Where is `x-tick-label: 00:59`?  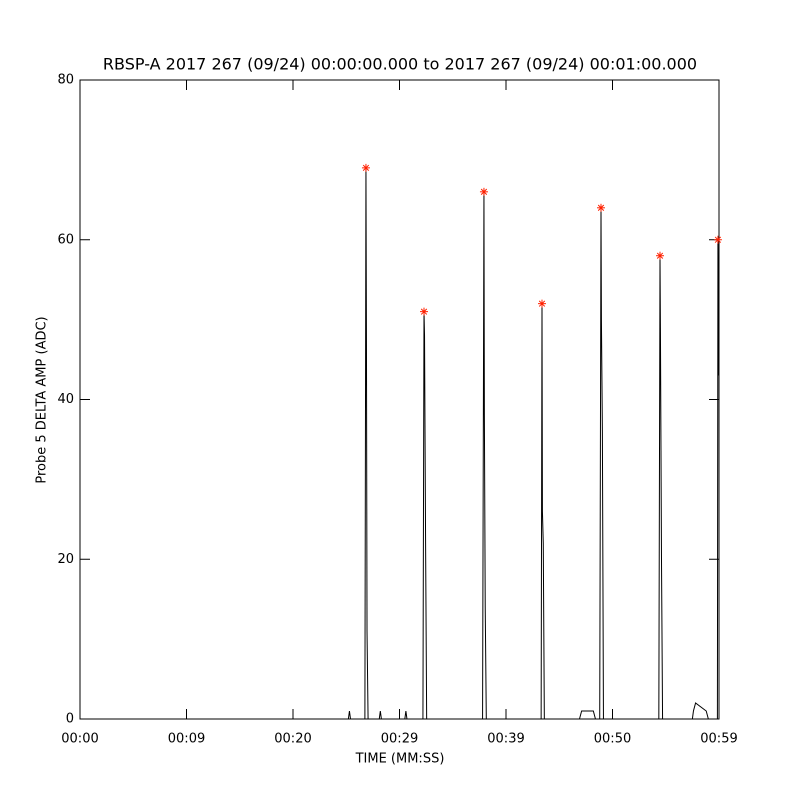 x-tick-label: 00:59 is located at coordinates (718, 739).